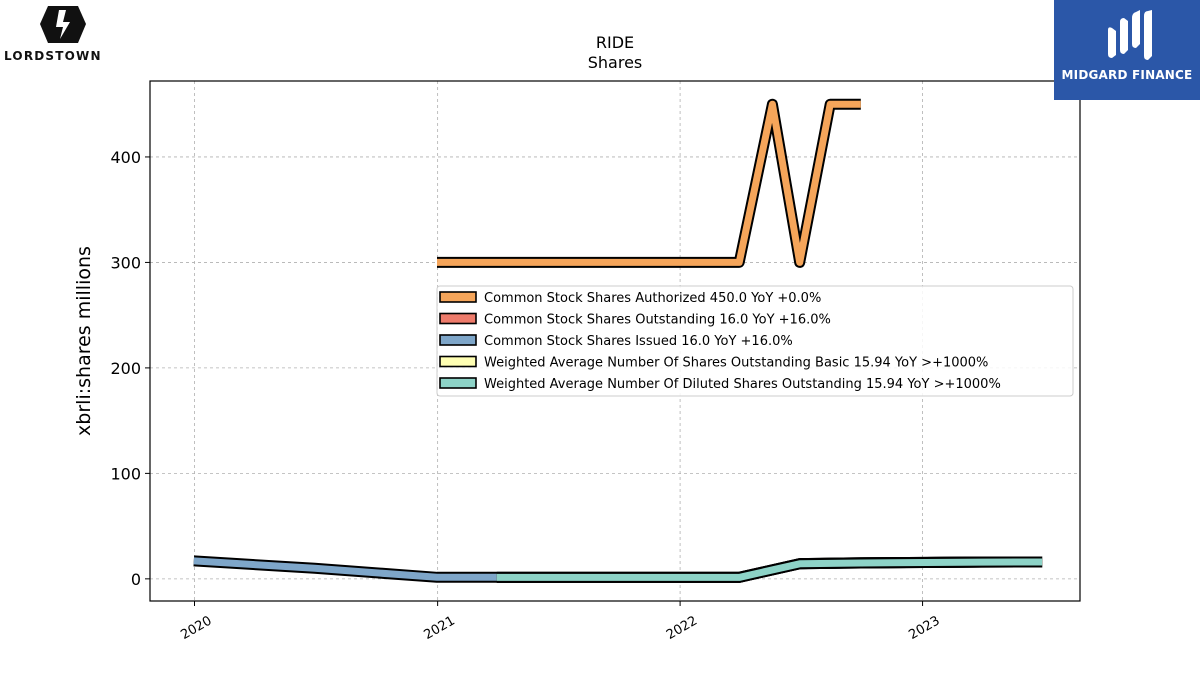  Describe the element at coordinates (63, 24) in the screenshot. I see `lordstown-logo-icon` at that location.